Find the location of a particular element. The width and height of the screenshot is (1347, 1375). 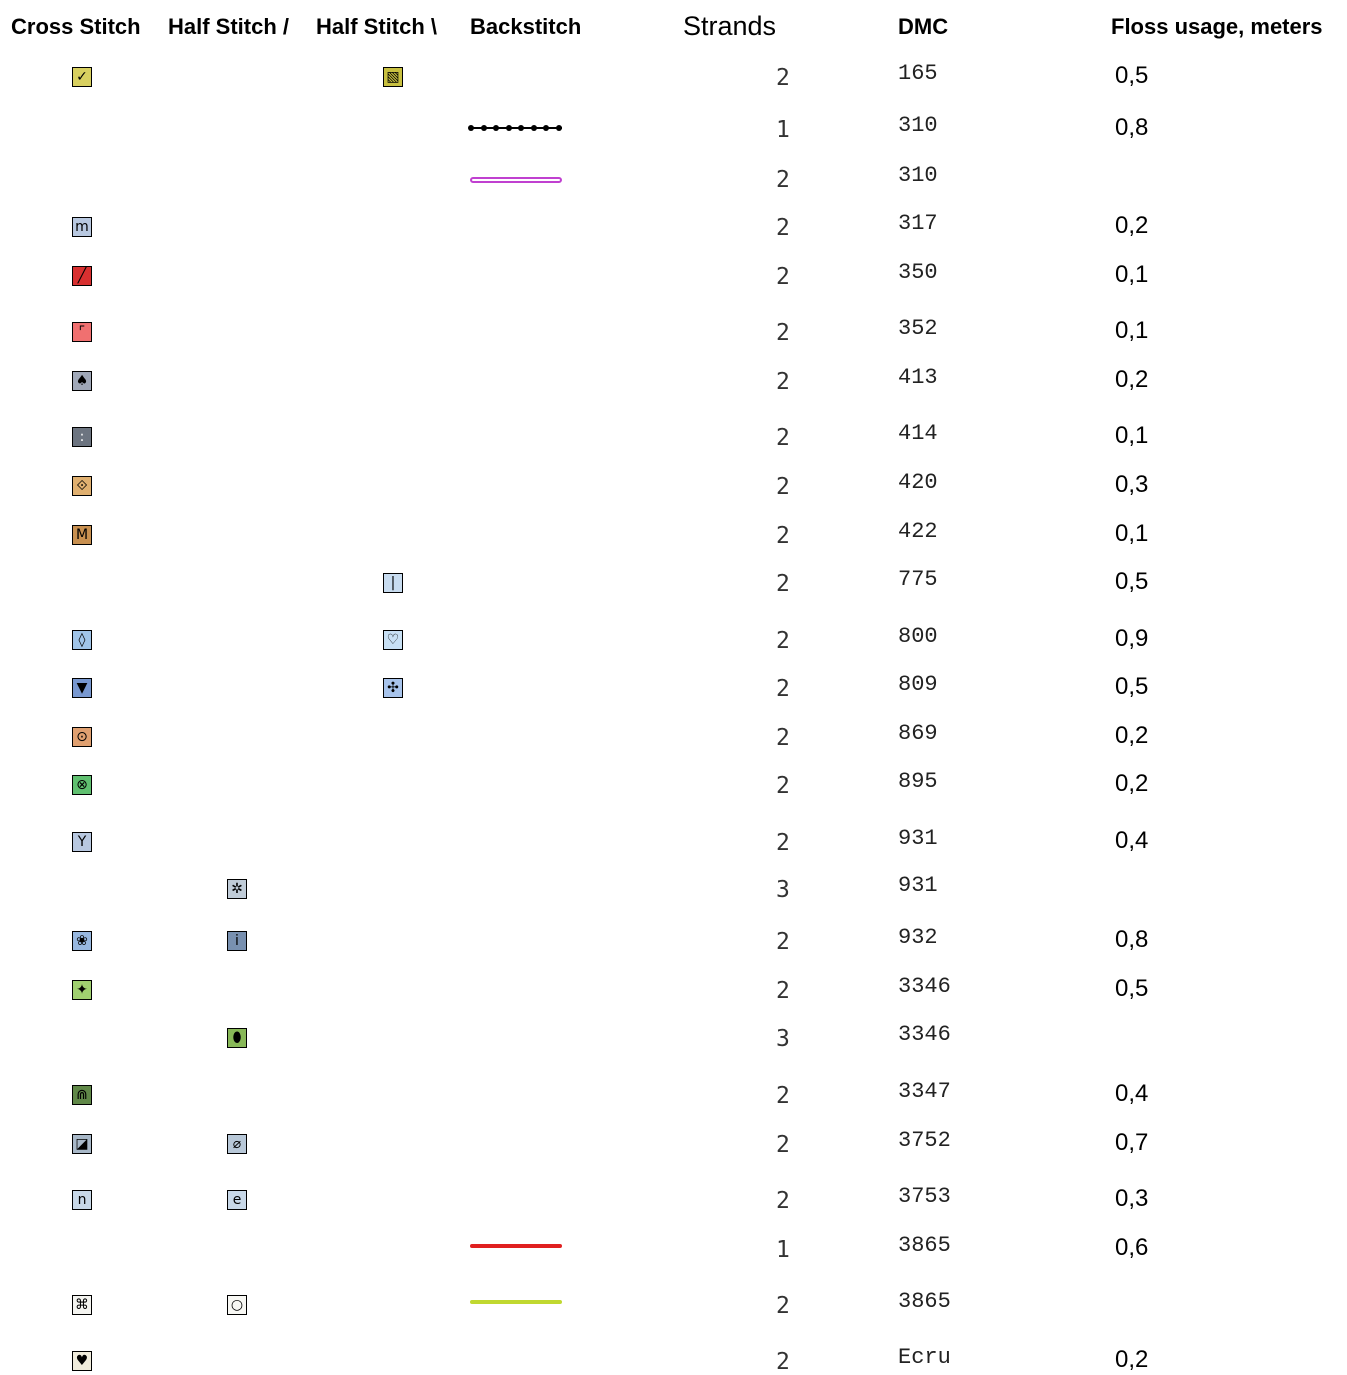

dmc-code: 895 is located at coordinates (918, 781).